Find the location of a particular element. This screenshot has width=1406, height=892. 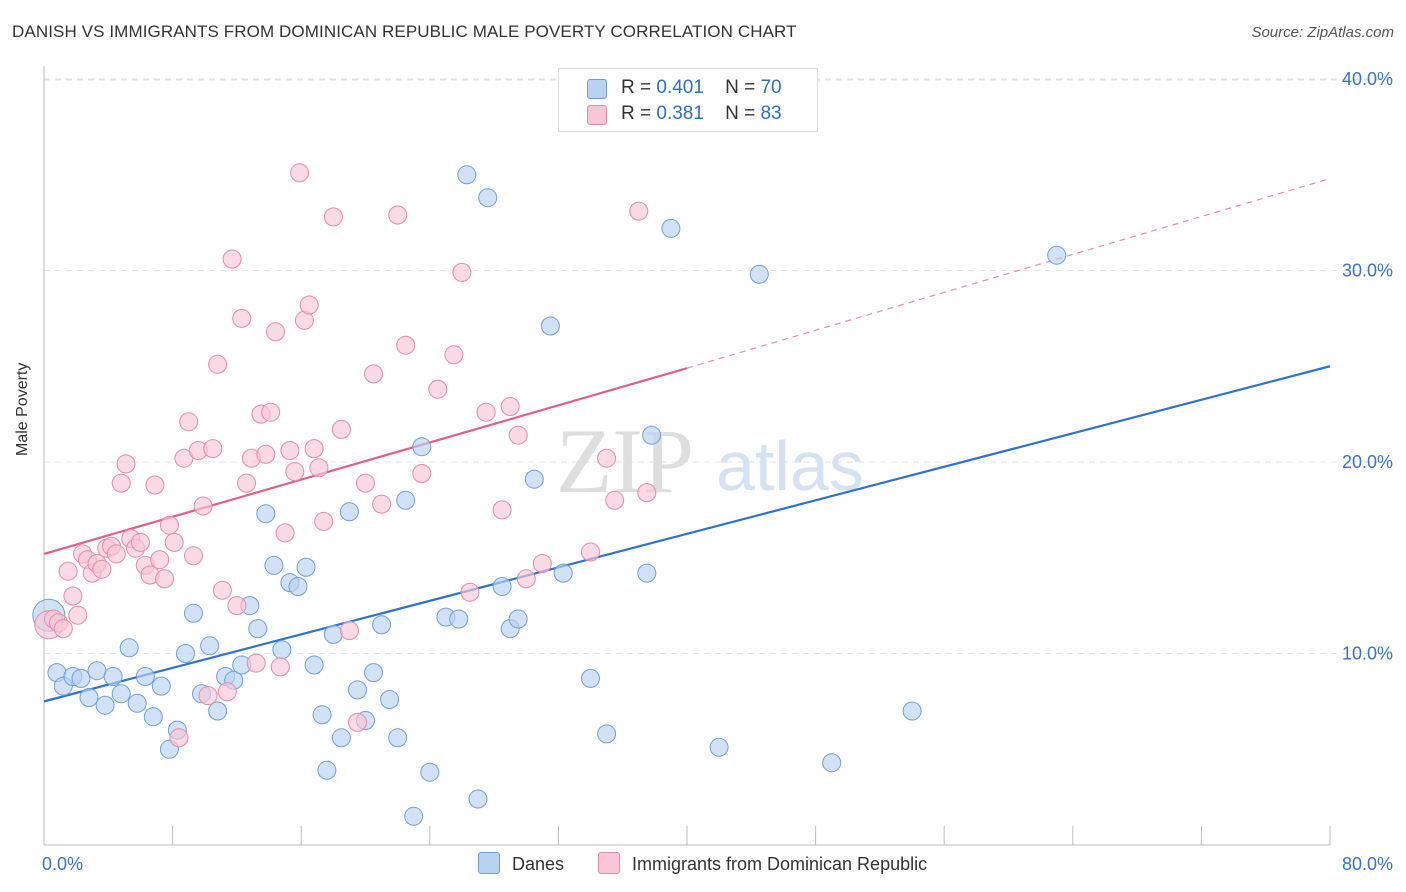

y-tick-label: 40.0% is located at coordinates (1367, 79).